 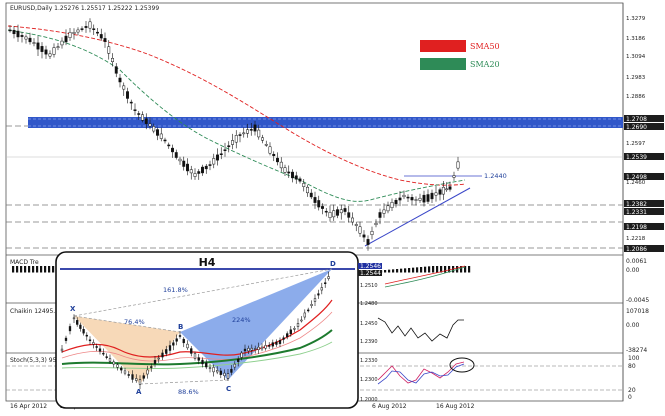 I want to click on chaikin-scale-zero: 0.00, so click(x=633, y=325).